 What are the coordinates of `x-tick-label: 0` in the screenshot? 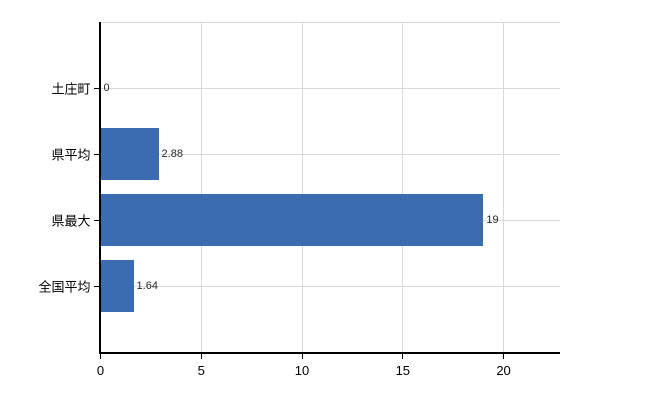 It's located at (100, 370).